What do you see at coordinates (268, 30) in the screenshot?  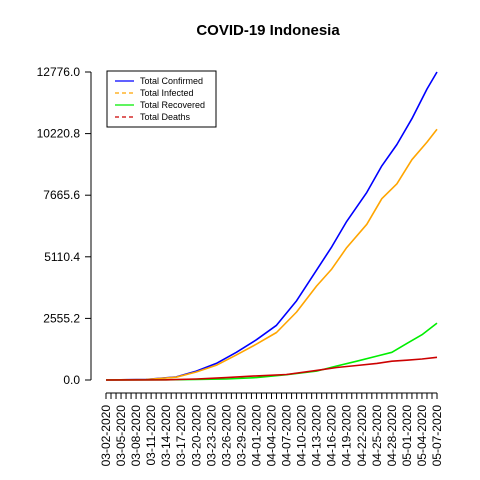 I see `chart-title: COVID-19 Indonesia` at bounding box center [268, 30].